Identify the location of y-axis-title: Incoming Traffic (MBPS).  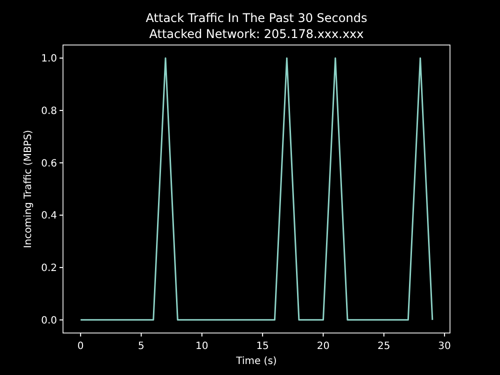
(28, 189).